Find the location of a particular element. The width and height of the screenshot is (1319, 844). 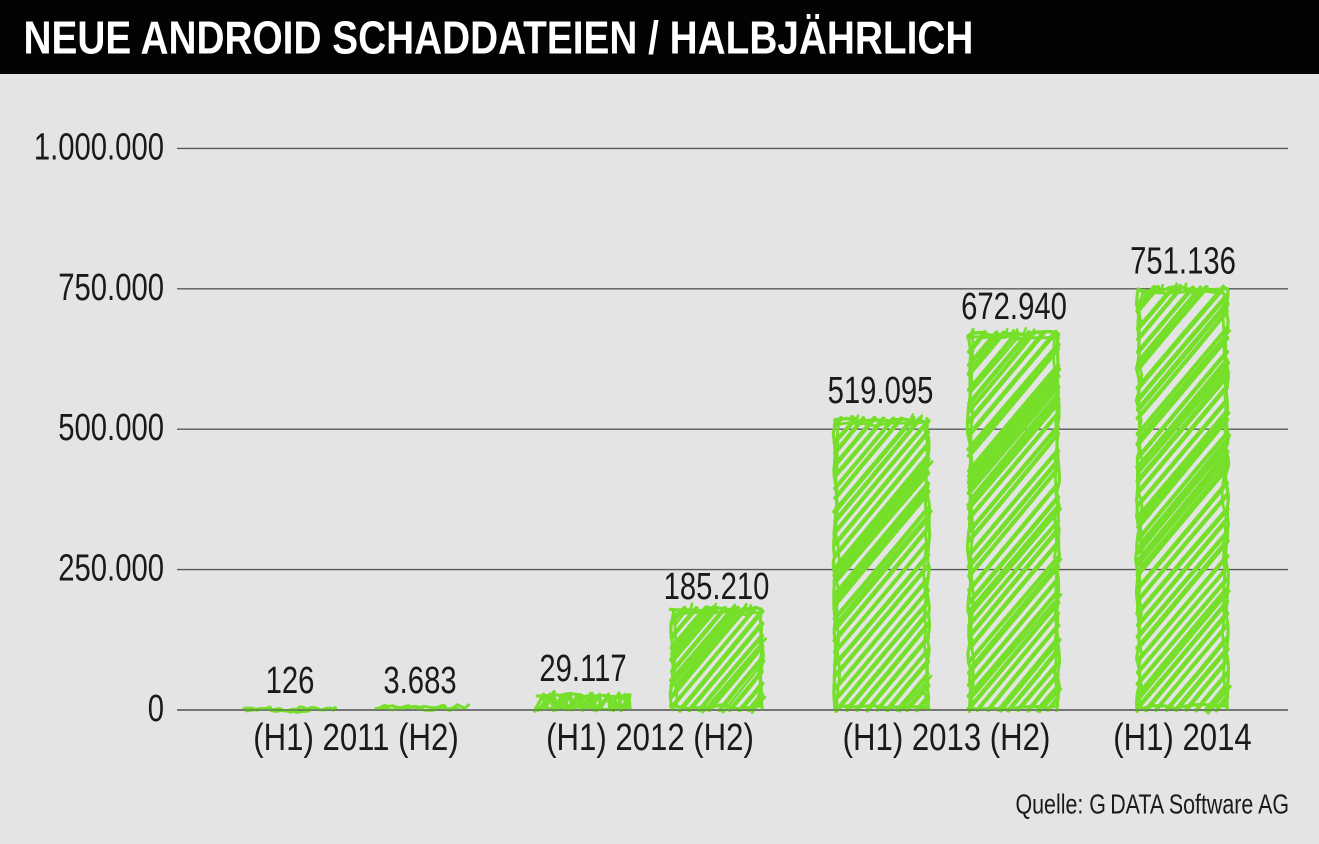

svg-text: 519.095 is located at coordinates (881, 390).